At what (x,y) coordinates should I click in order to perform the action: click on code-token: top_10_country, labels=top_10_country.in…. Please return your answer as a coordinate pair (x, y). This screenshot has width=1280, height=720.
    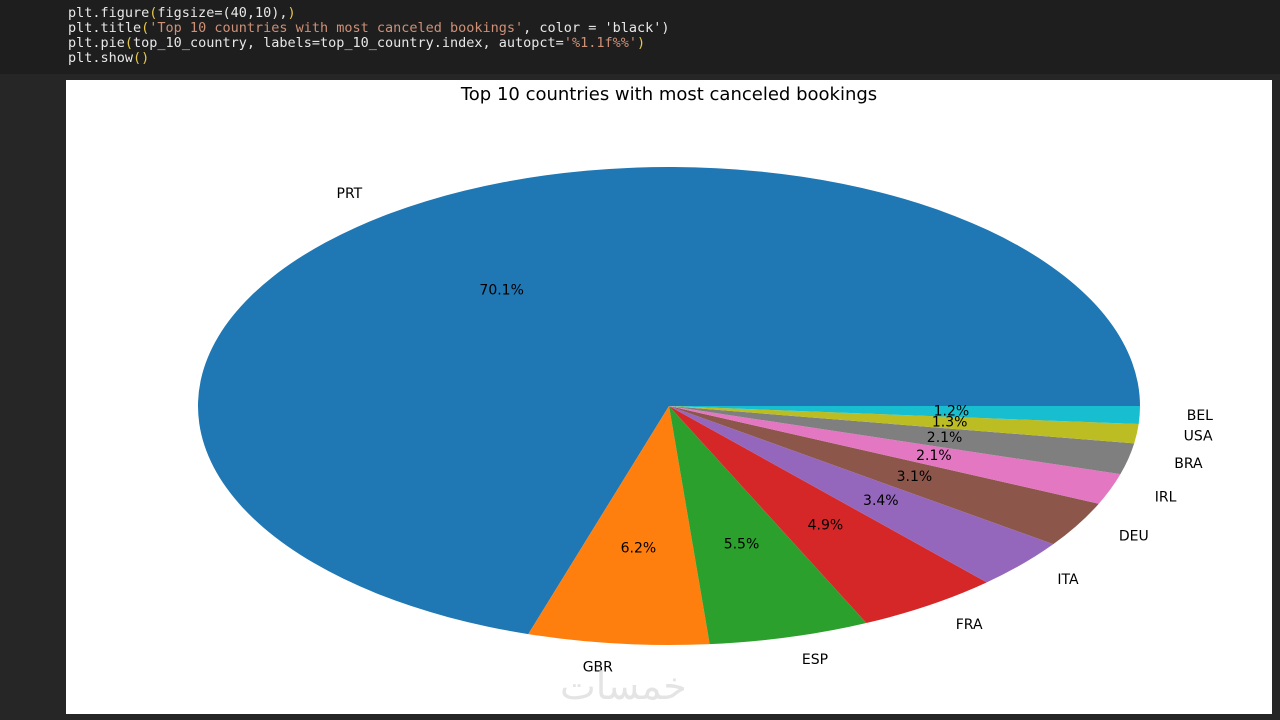
    Looking at the image, I should click on (348, 43).